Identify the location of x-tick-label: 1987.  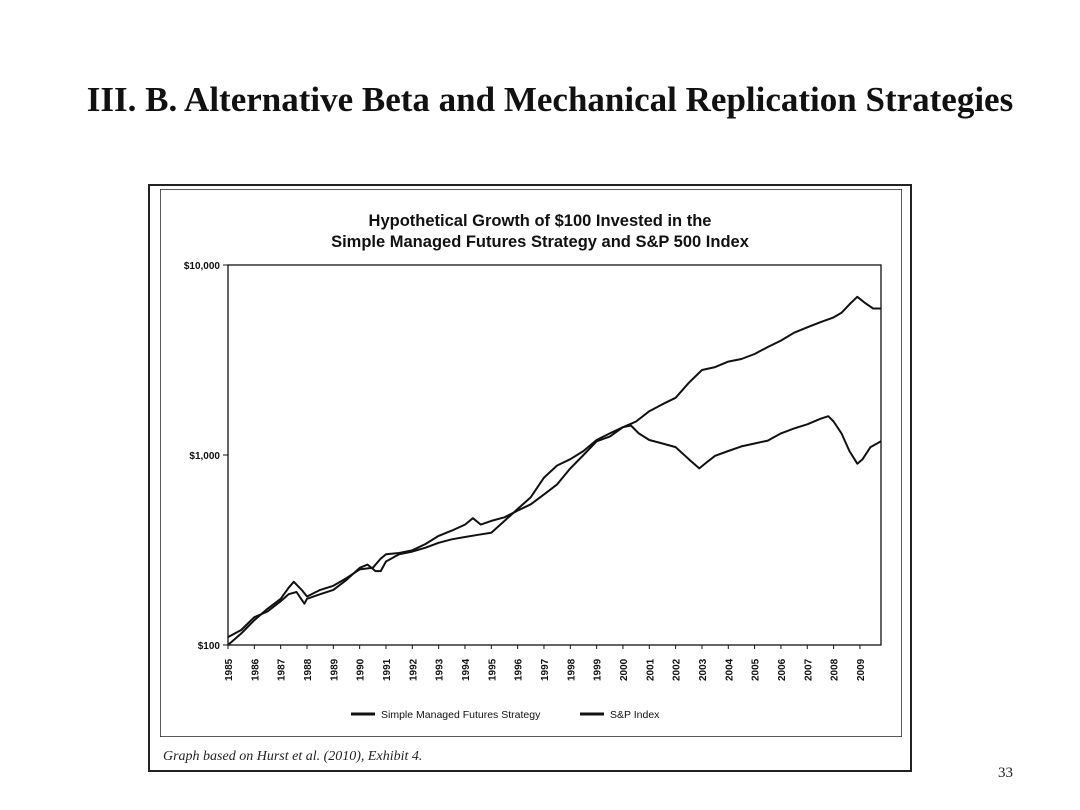
(282, 669).